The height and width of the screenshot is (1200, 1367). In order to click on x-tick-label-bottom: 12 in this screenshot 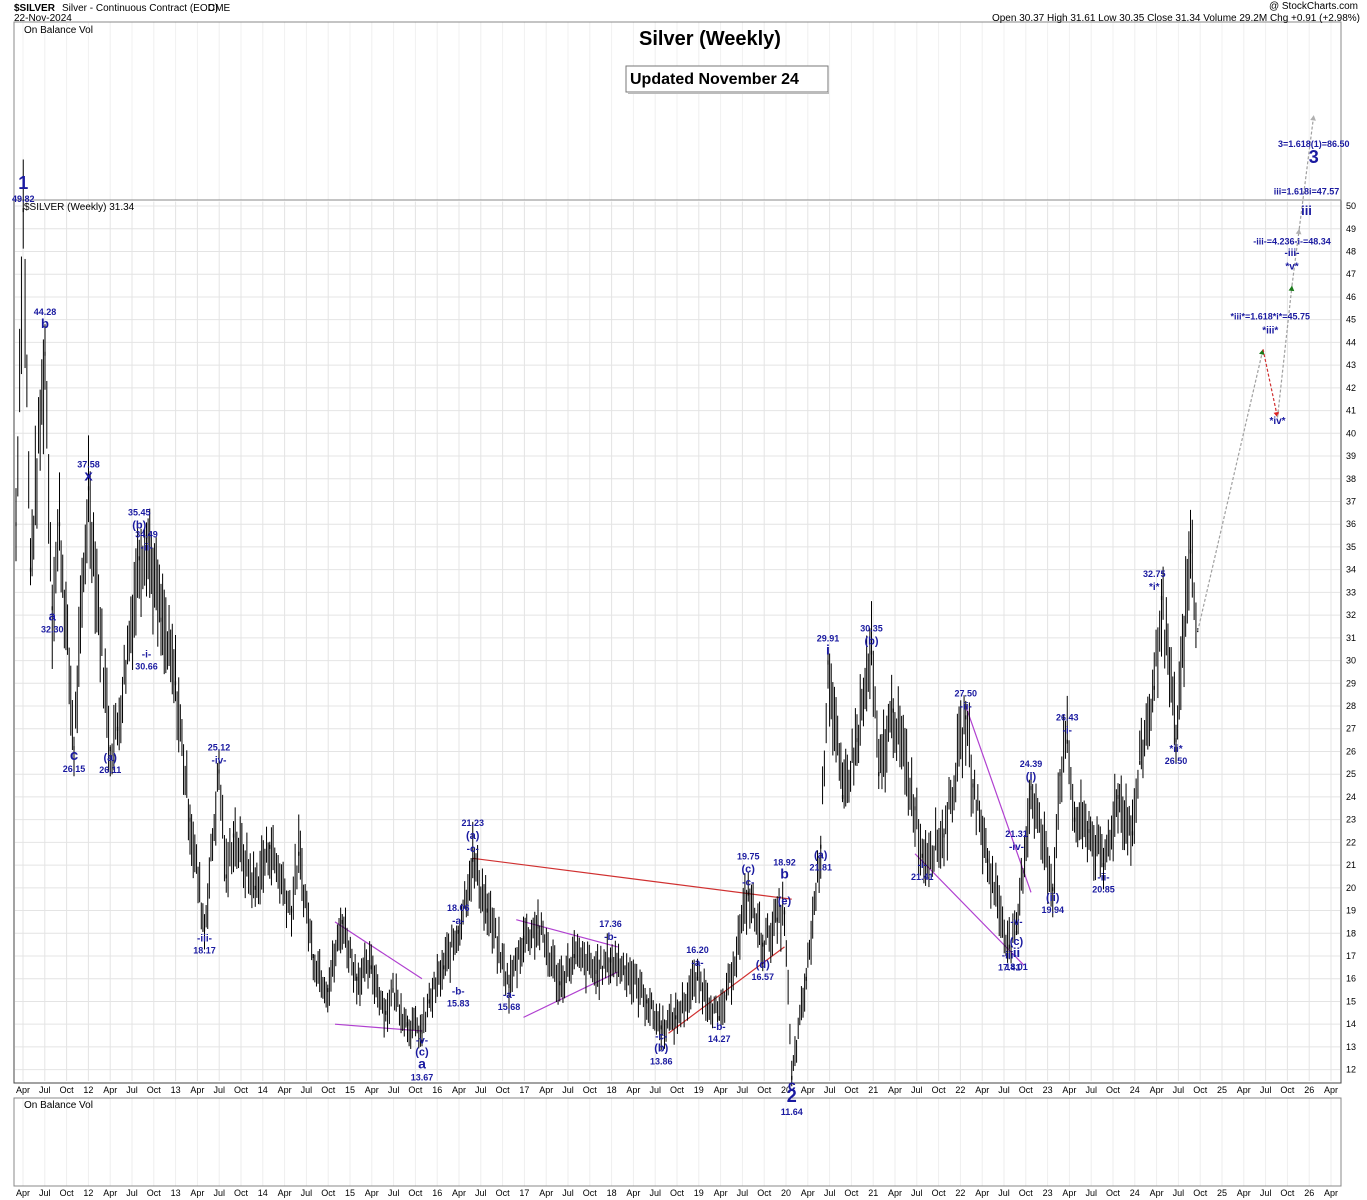, I will do `click(88, 1193)`.